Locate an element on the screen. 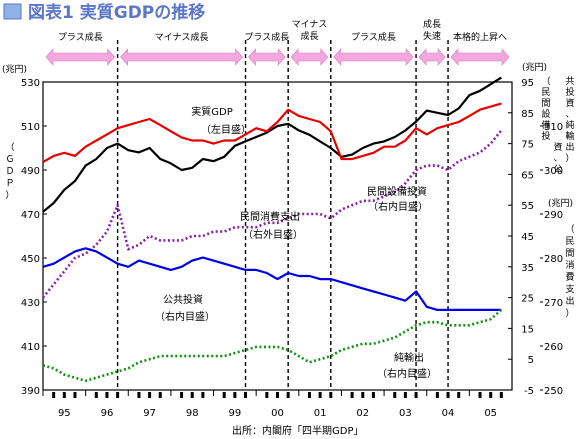  y-left-label-char: Ｐ is located at coordinates (9, 184).